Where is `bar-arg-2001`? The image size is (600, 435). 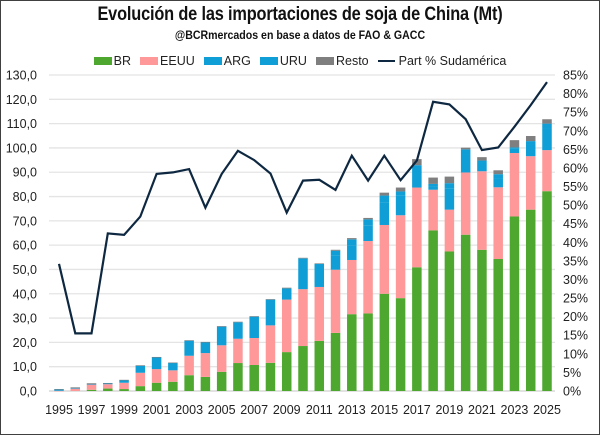
bar-arg-2001 is located at coordinates (156, 363).